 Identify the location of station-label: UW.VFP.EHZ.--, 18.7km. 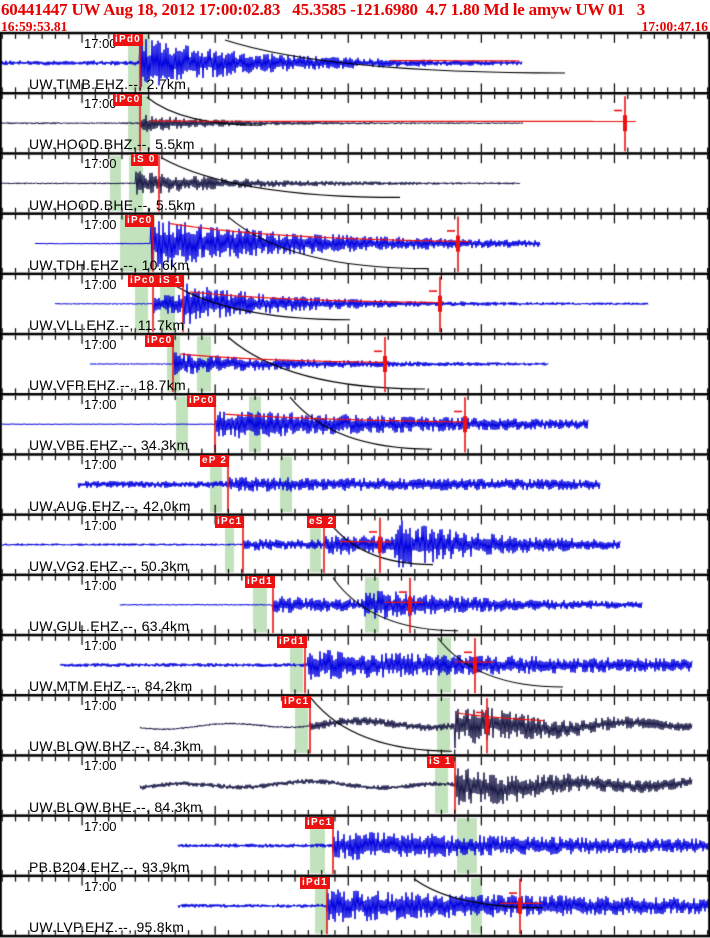
(107, 385).